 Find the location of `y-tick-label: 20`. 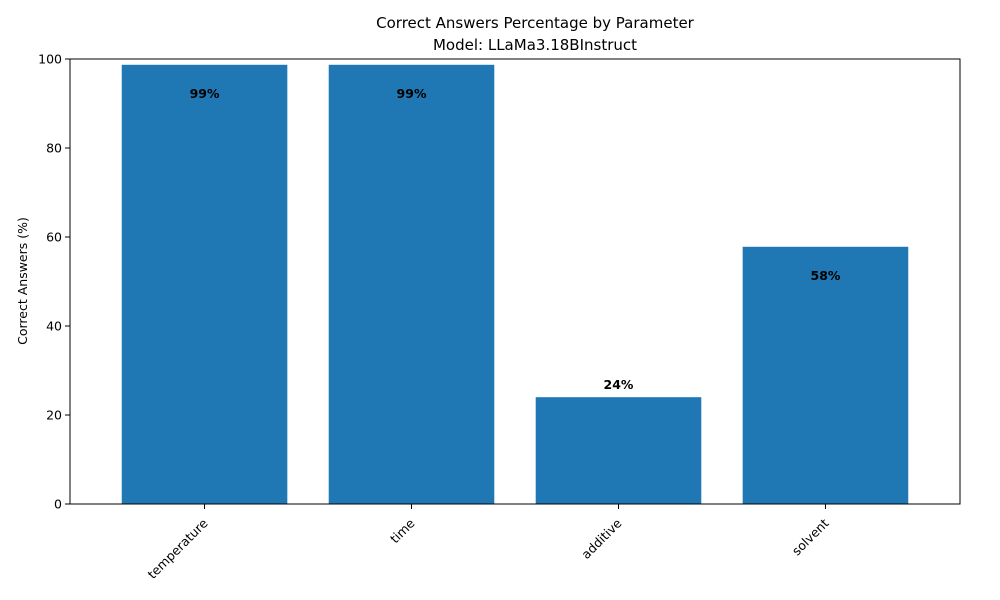

y-tick-label: 20 is located at coordinates (54, 415).